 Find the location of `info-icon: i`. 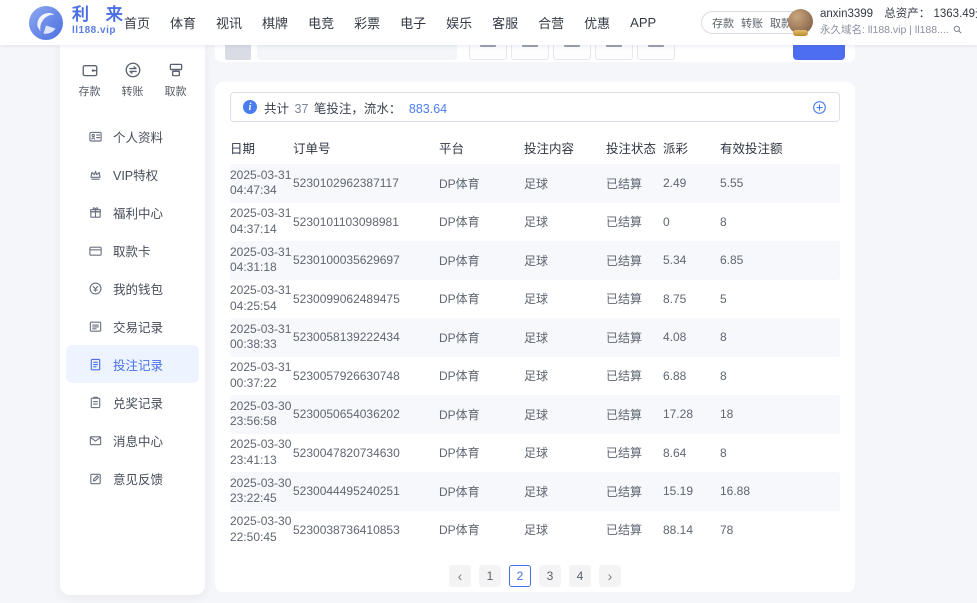

info-icon: i is located at coordinates (250, 107).